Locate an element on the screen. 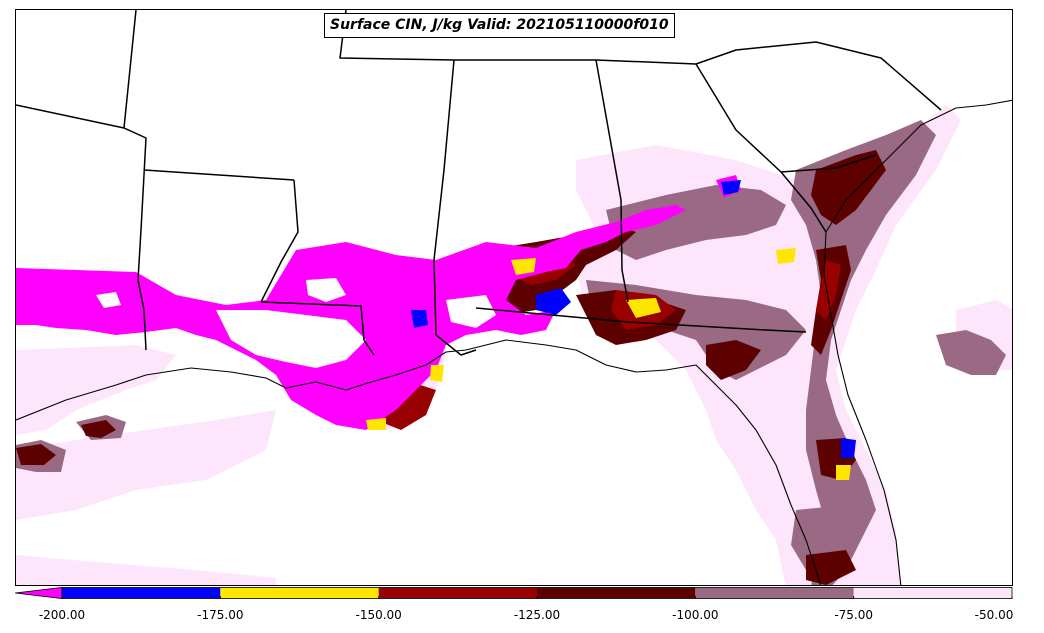  colorbar-tick-label: -50.00 is located at coordinates (994, 615).